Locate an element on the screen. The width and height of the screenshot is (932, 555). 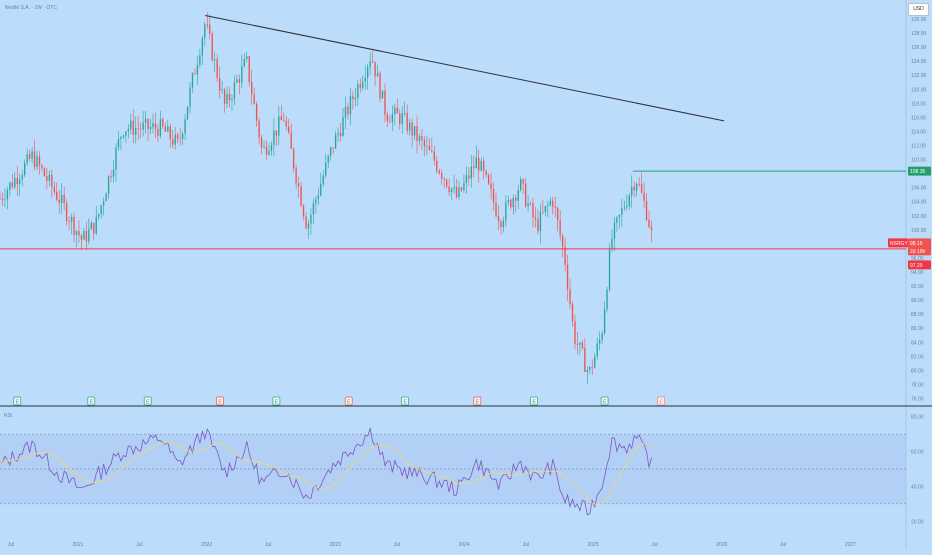
price-tick-label: 126.00 is located at coordinates (919, 48).